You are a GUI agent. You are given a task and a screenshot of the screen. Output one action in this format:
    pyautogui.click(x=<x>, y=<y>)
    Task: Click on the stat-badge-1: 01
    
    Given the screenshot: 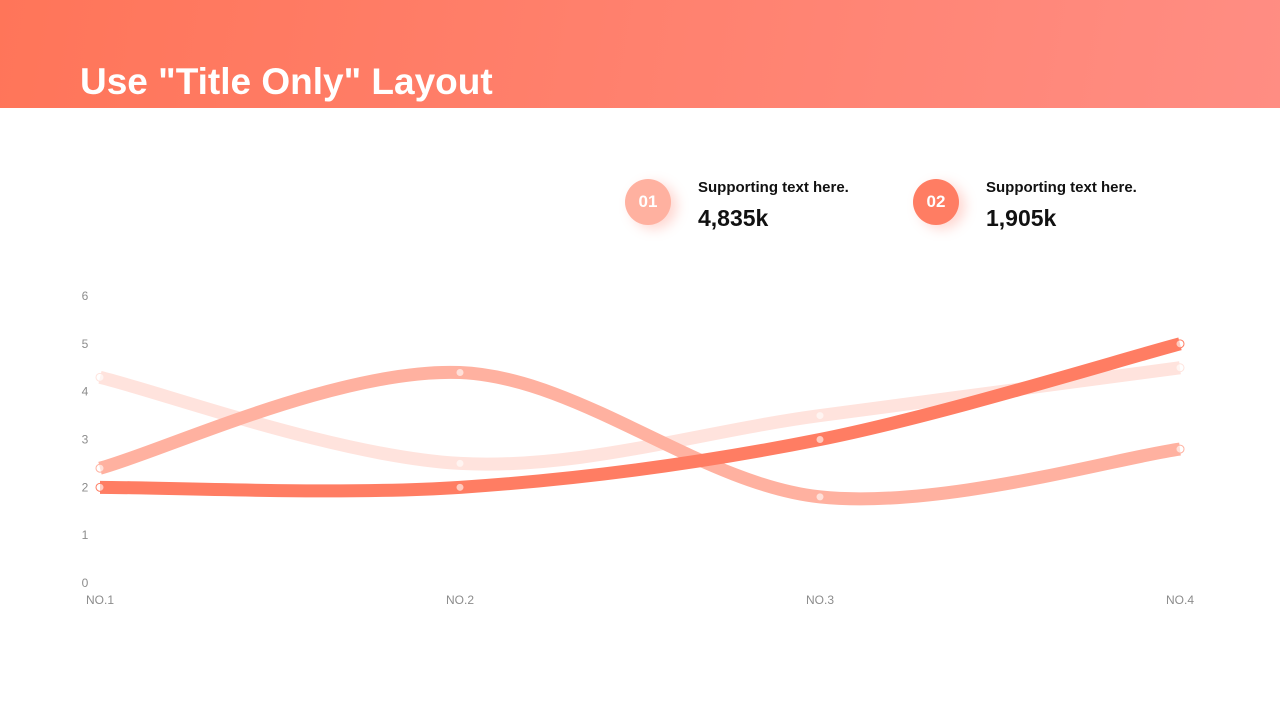 What is the action you would take?
    pyautogui.click(x=648, y=202)
    